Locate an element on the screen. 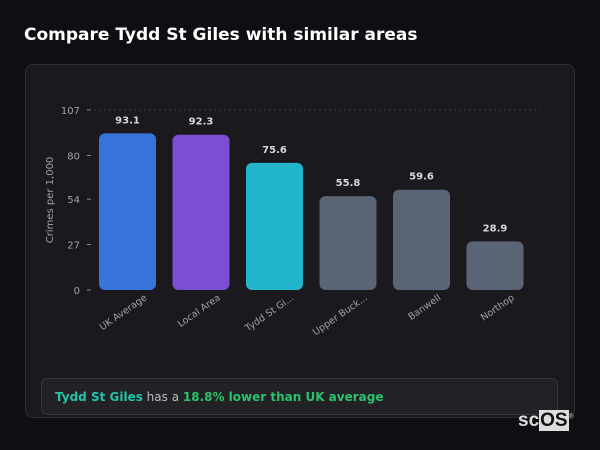 The height and width of the screenshot is (450, 600). summary-comparison: 18.8% lower than UK average is located at coordinates (283, 397).